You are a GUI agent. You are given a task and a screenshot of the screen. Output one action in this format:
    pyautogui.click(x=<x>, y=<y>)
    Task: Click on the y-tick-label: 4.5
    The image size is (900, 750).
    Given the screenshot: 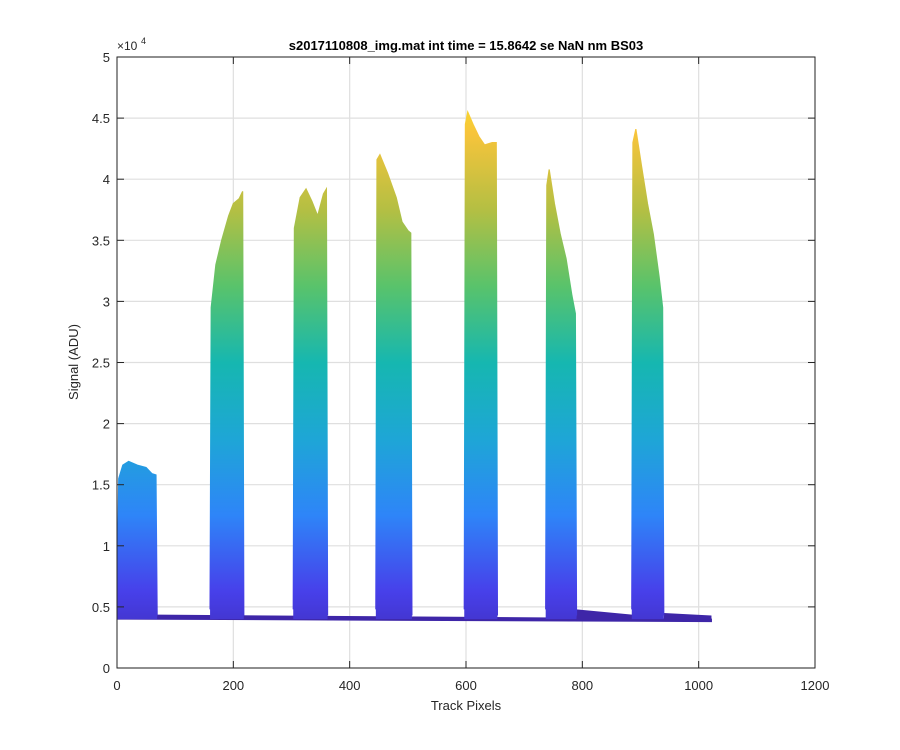 What is the action you would take?
    pyautogui.click(x=101, y=118)
    